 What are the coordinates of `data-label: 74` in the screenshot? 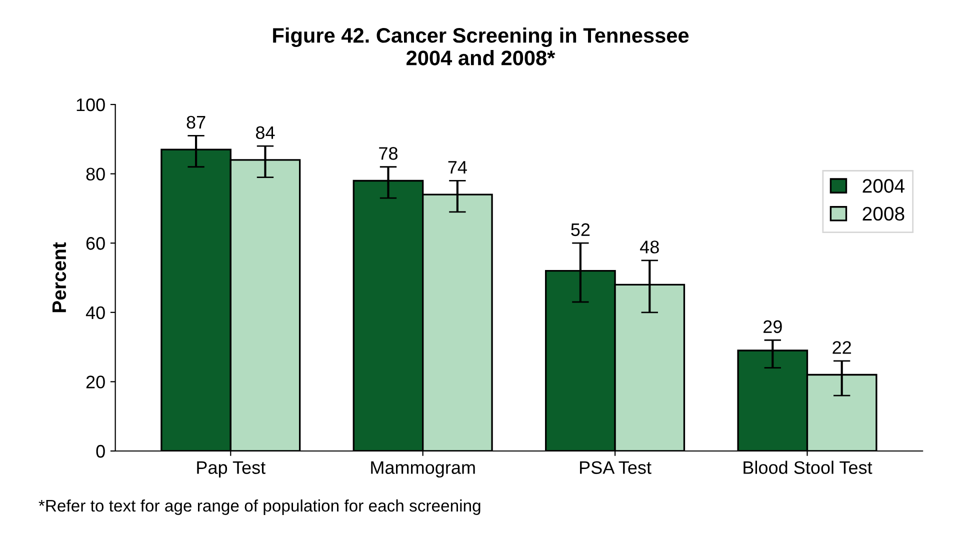 It's located at (457, 167).